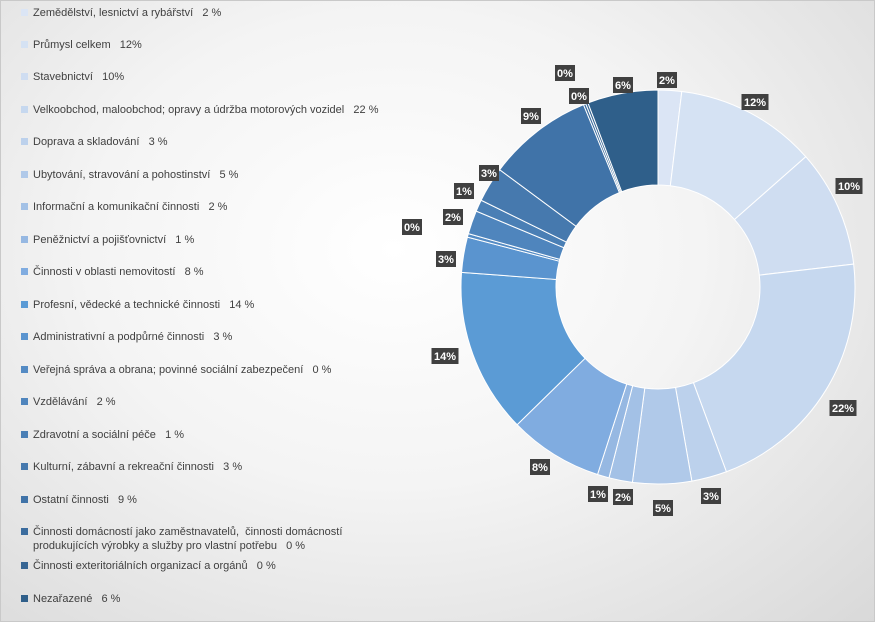 The image size is (875, 623). I want to click on data-label: 12%, so click(755, 102).